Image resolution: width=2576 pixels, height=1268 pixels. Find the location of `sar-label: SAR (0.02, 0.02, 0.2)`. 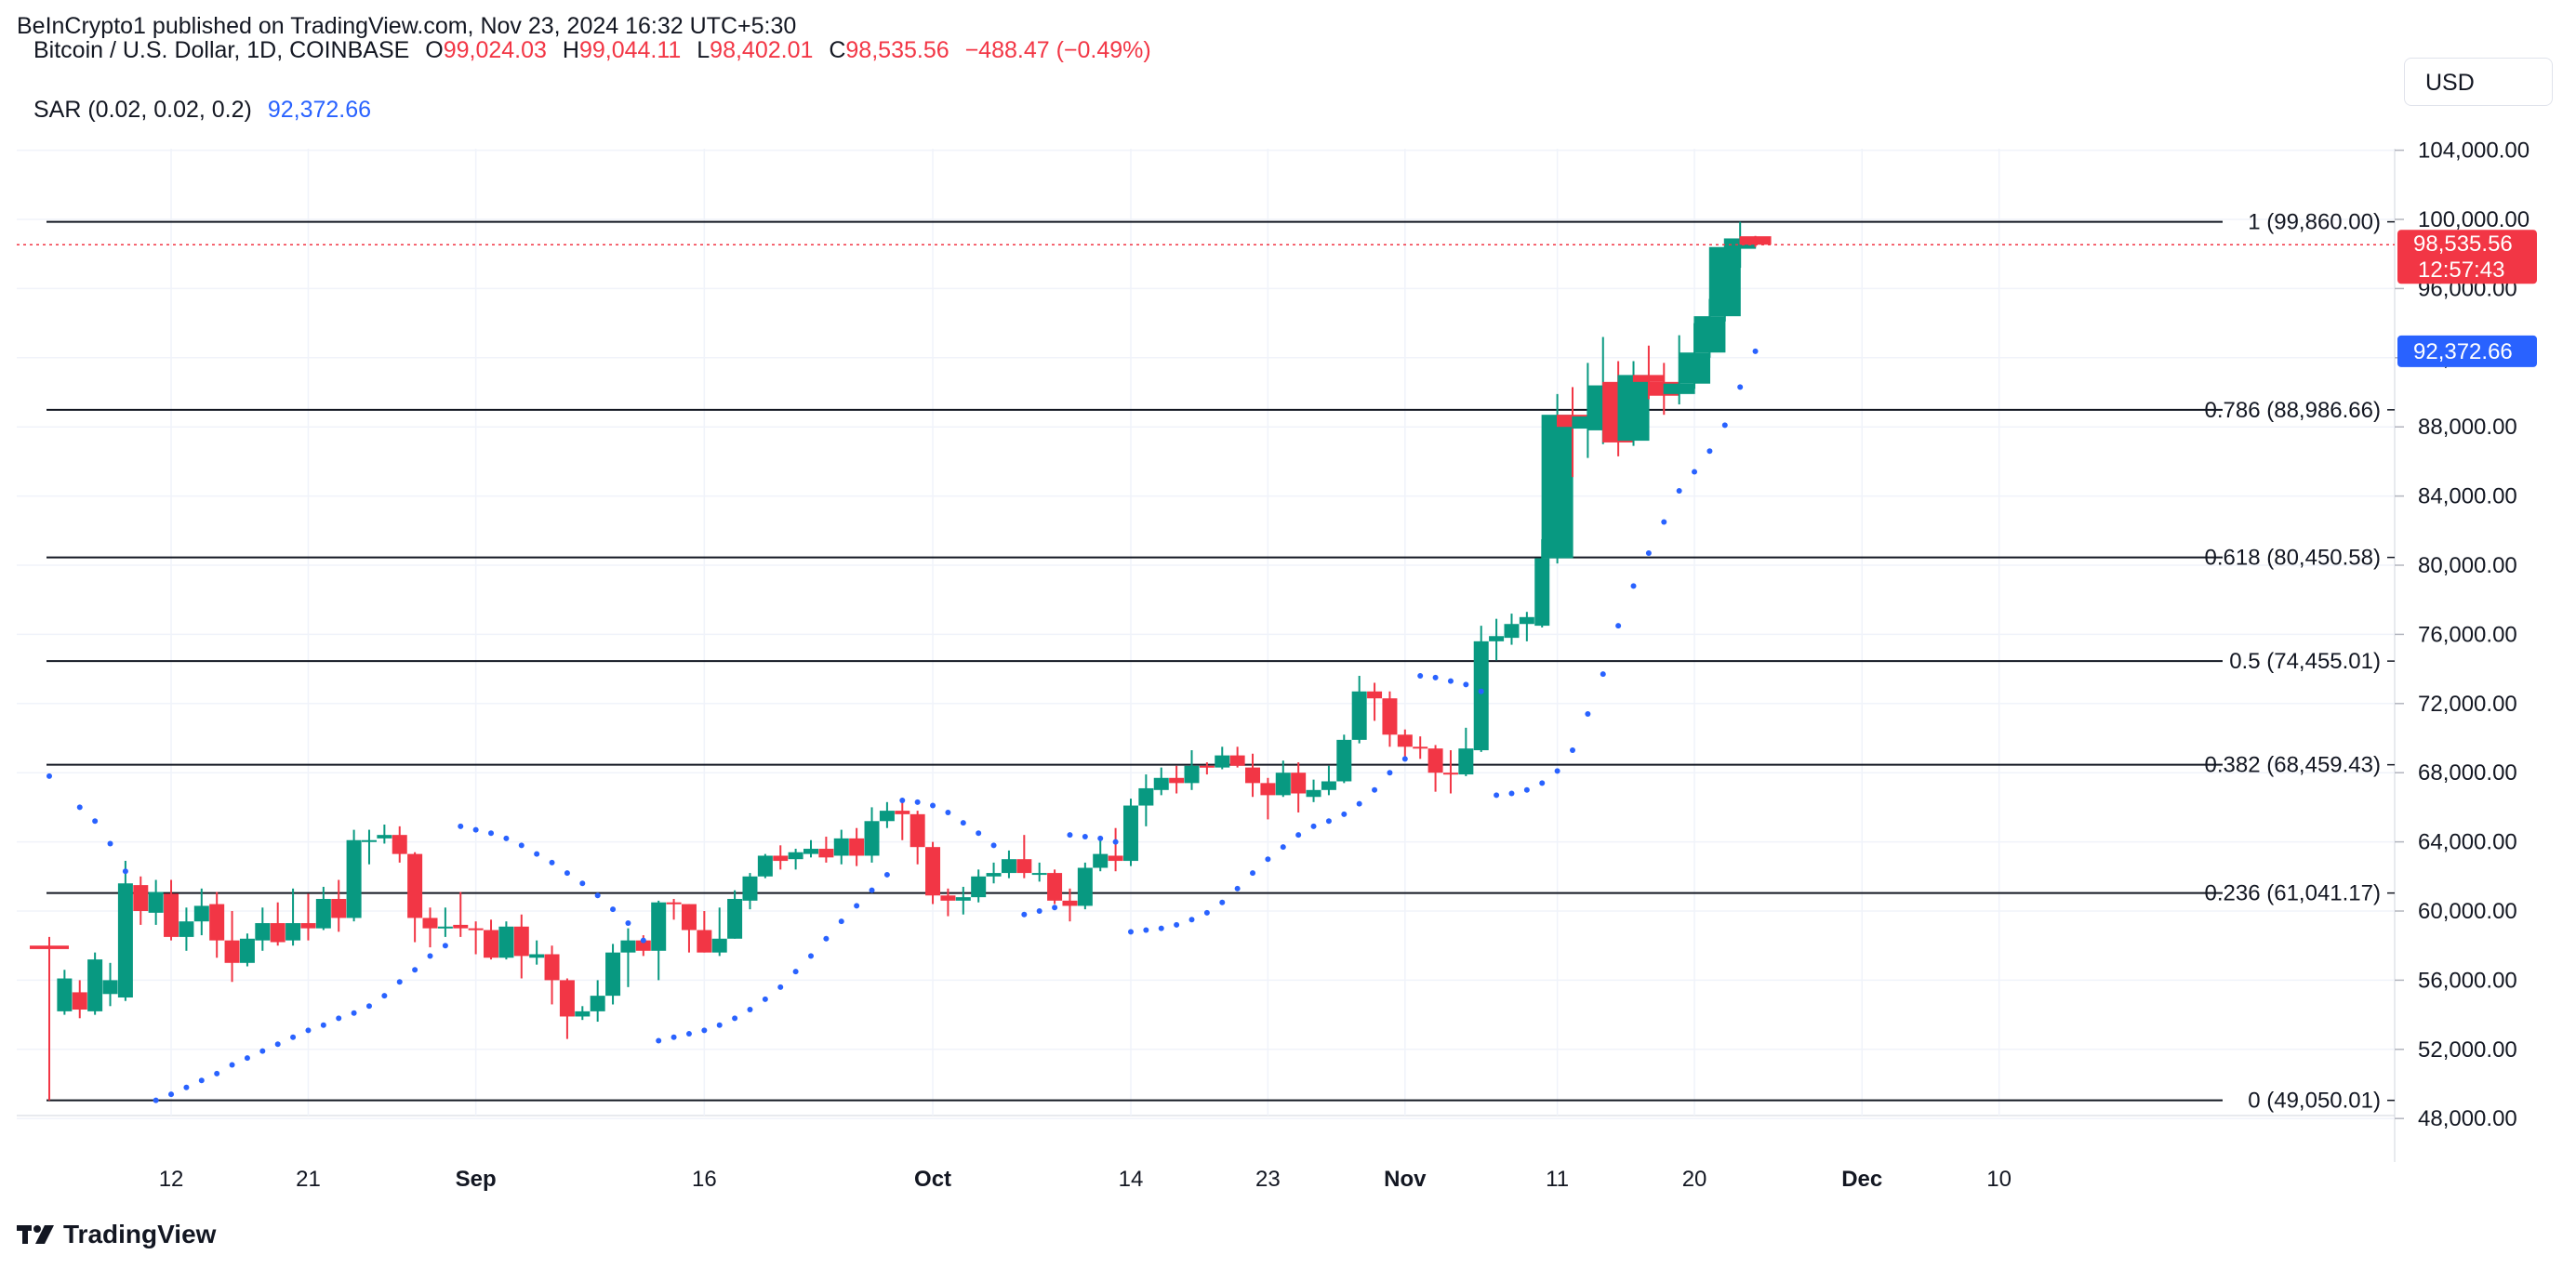

sar-label: SAR (0.02, 0.02, 0.2) is located at coordinates (142, 110).